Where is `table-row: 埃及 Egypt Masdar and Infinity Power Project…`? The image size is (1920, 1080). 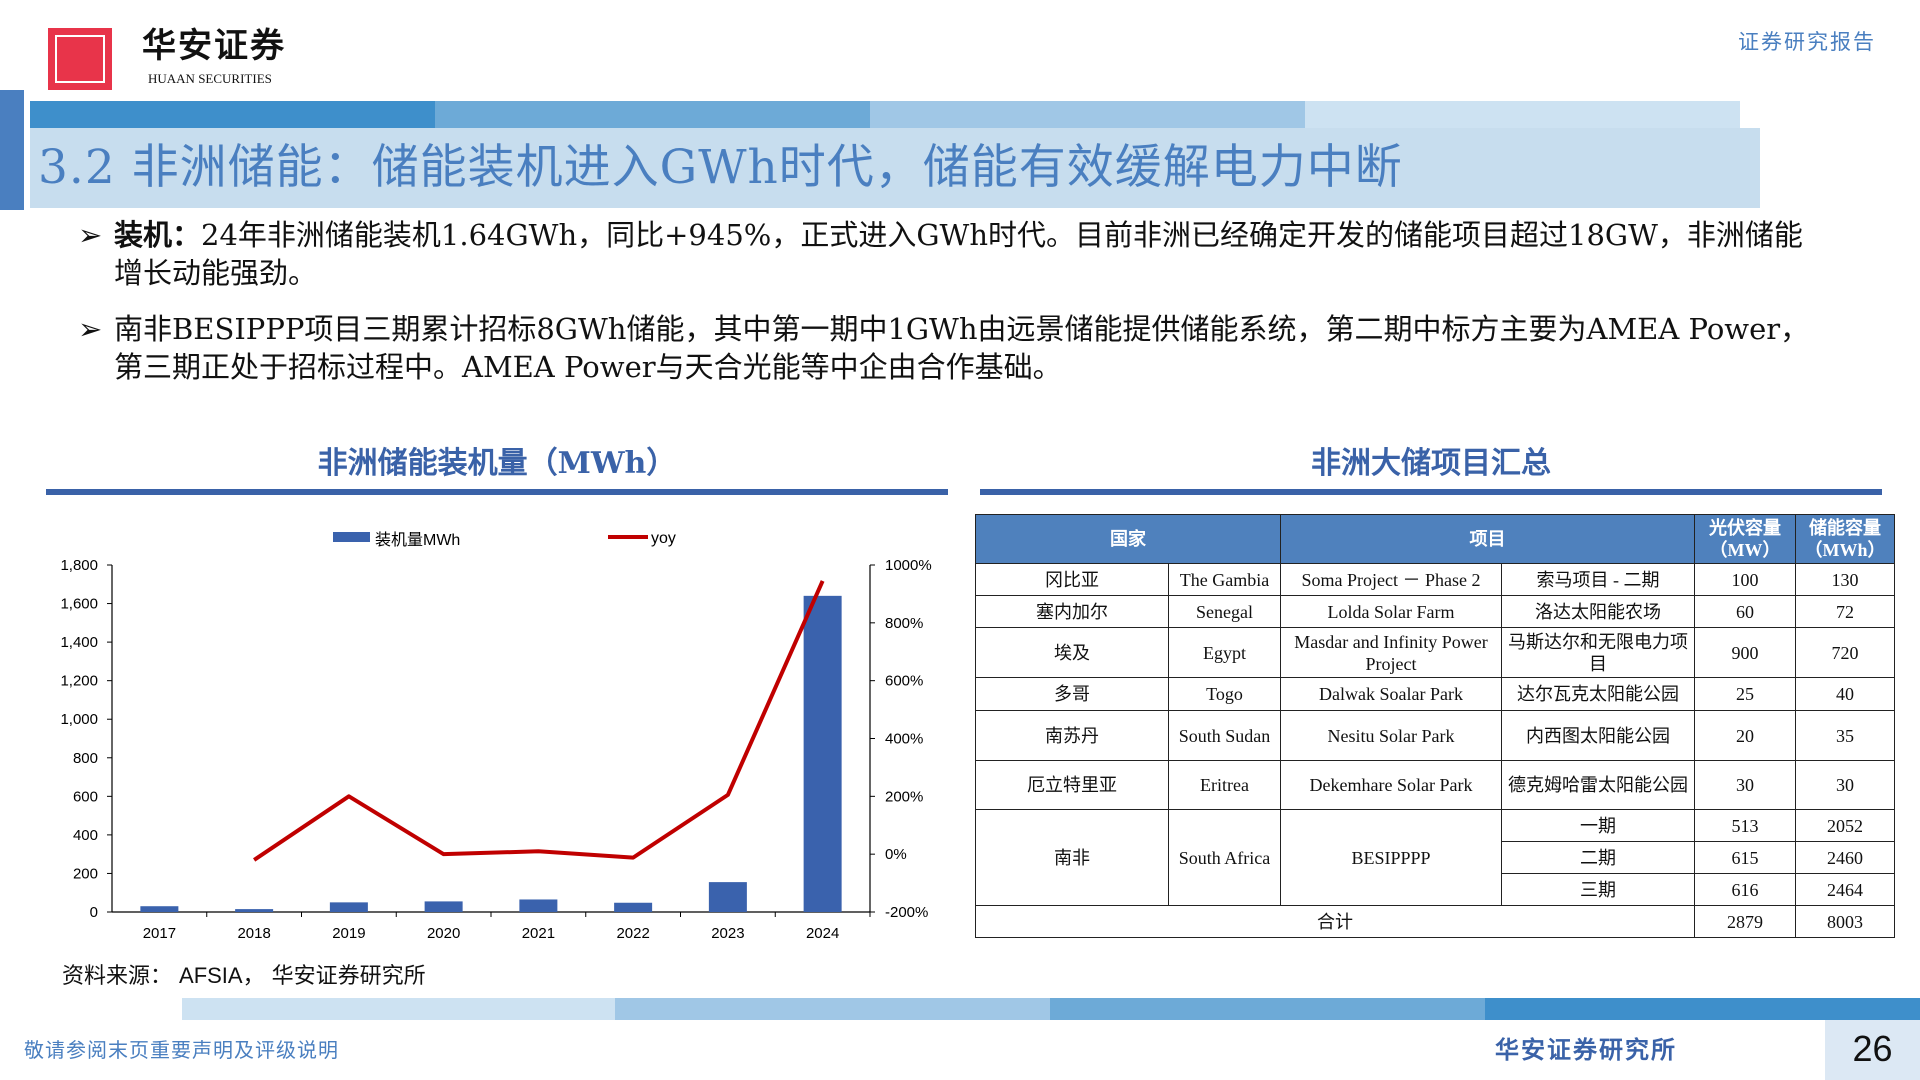 table-row: 埃及 Egypt Masdar and Infinity Power Project… is located at coordinates (1435, 652).